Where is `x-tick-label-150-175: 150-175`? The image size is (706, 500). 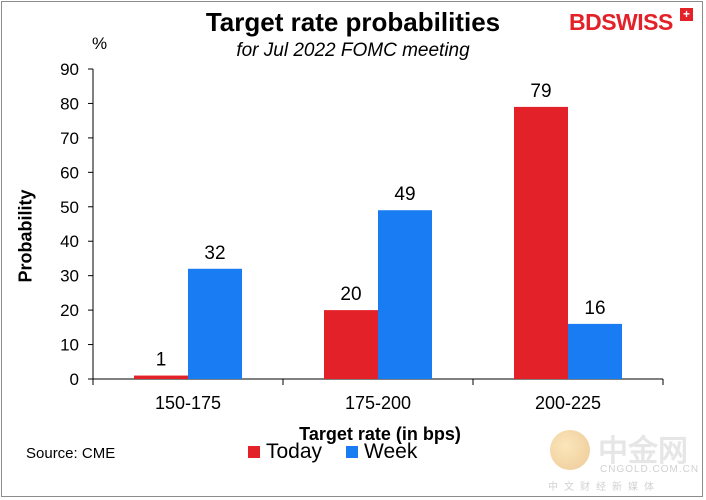
x-tick-label-150-175: 150-175 is located at coordinates (188, 403).